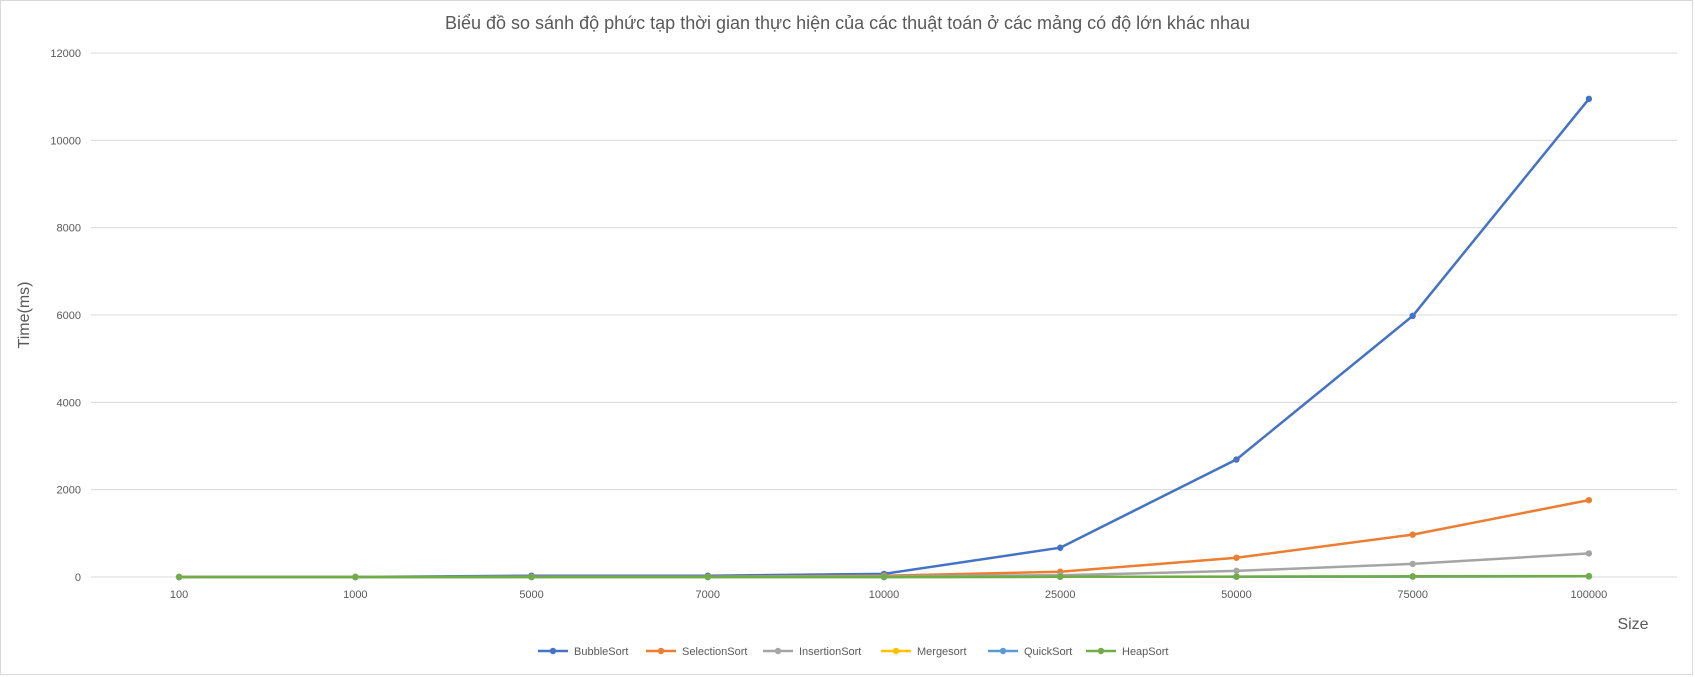  Describe the element at coordinates (1412, 595) in the screenshot. I see `x-tick-label-75000: 75000` at that location.